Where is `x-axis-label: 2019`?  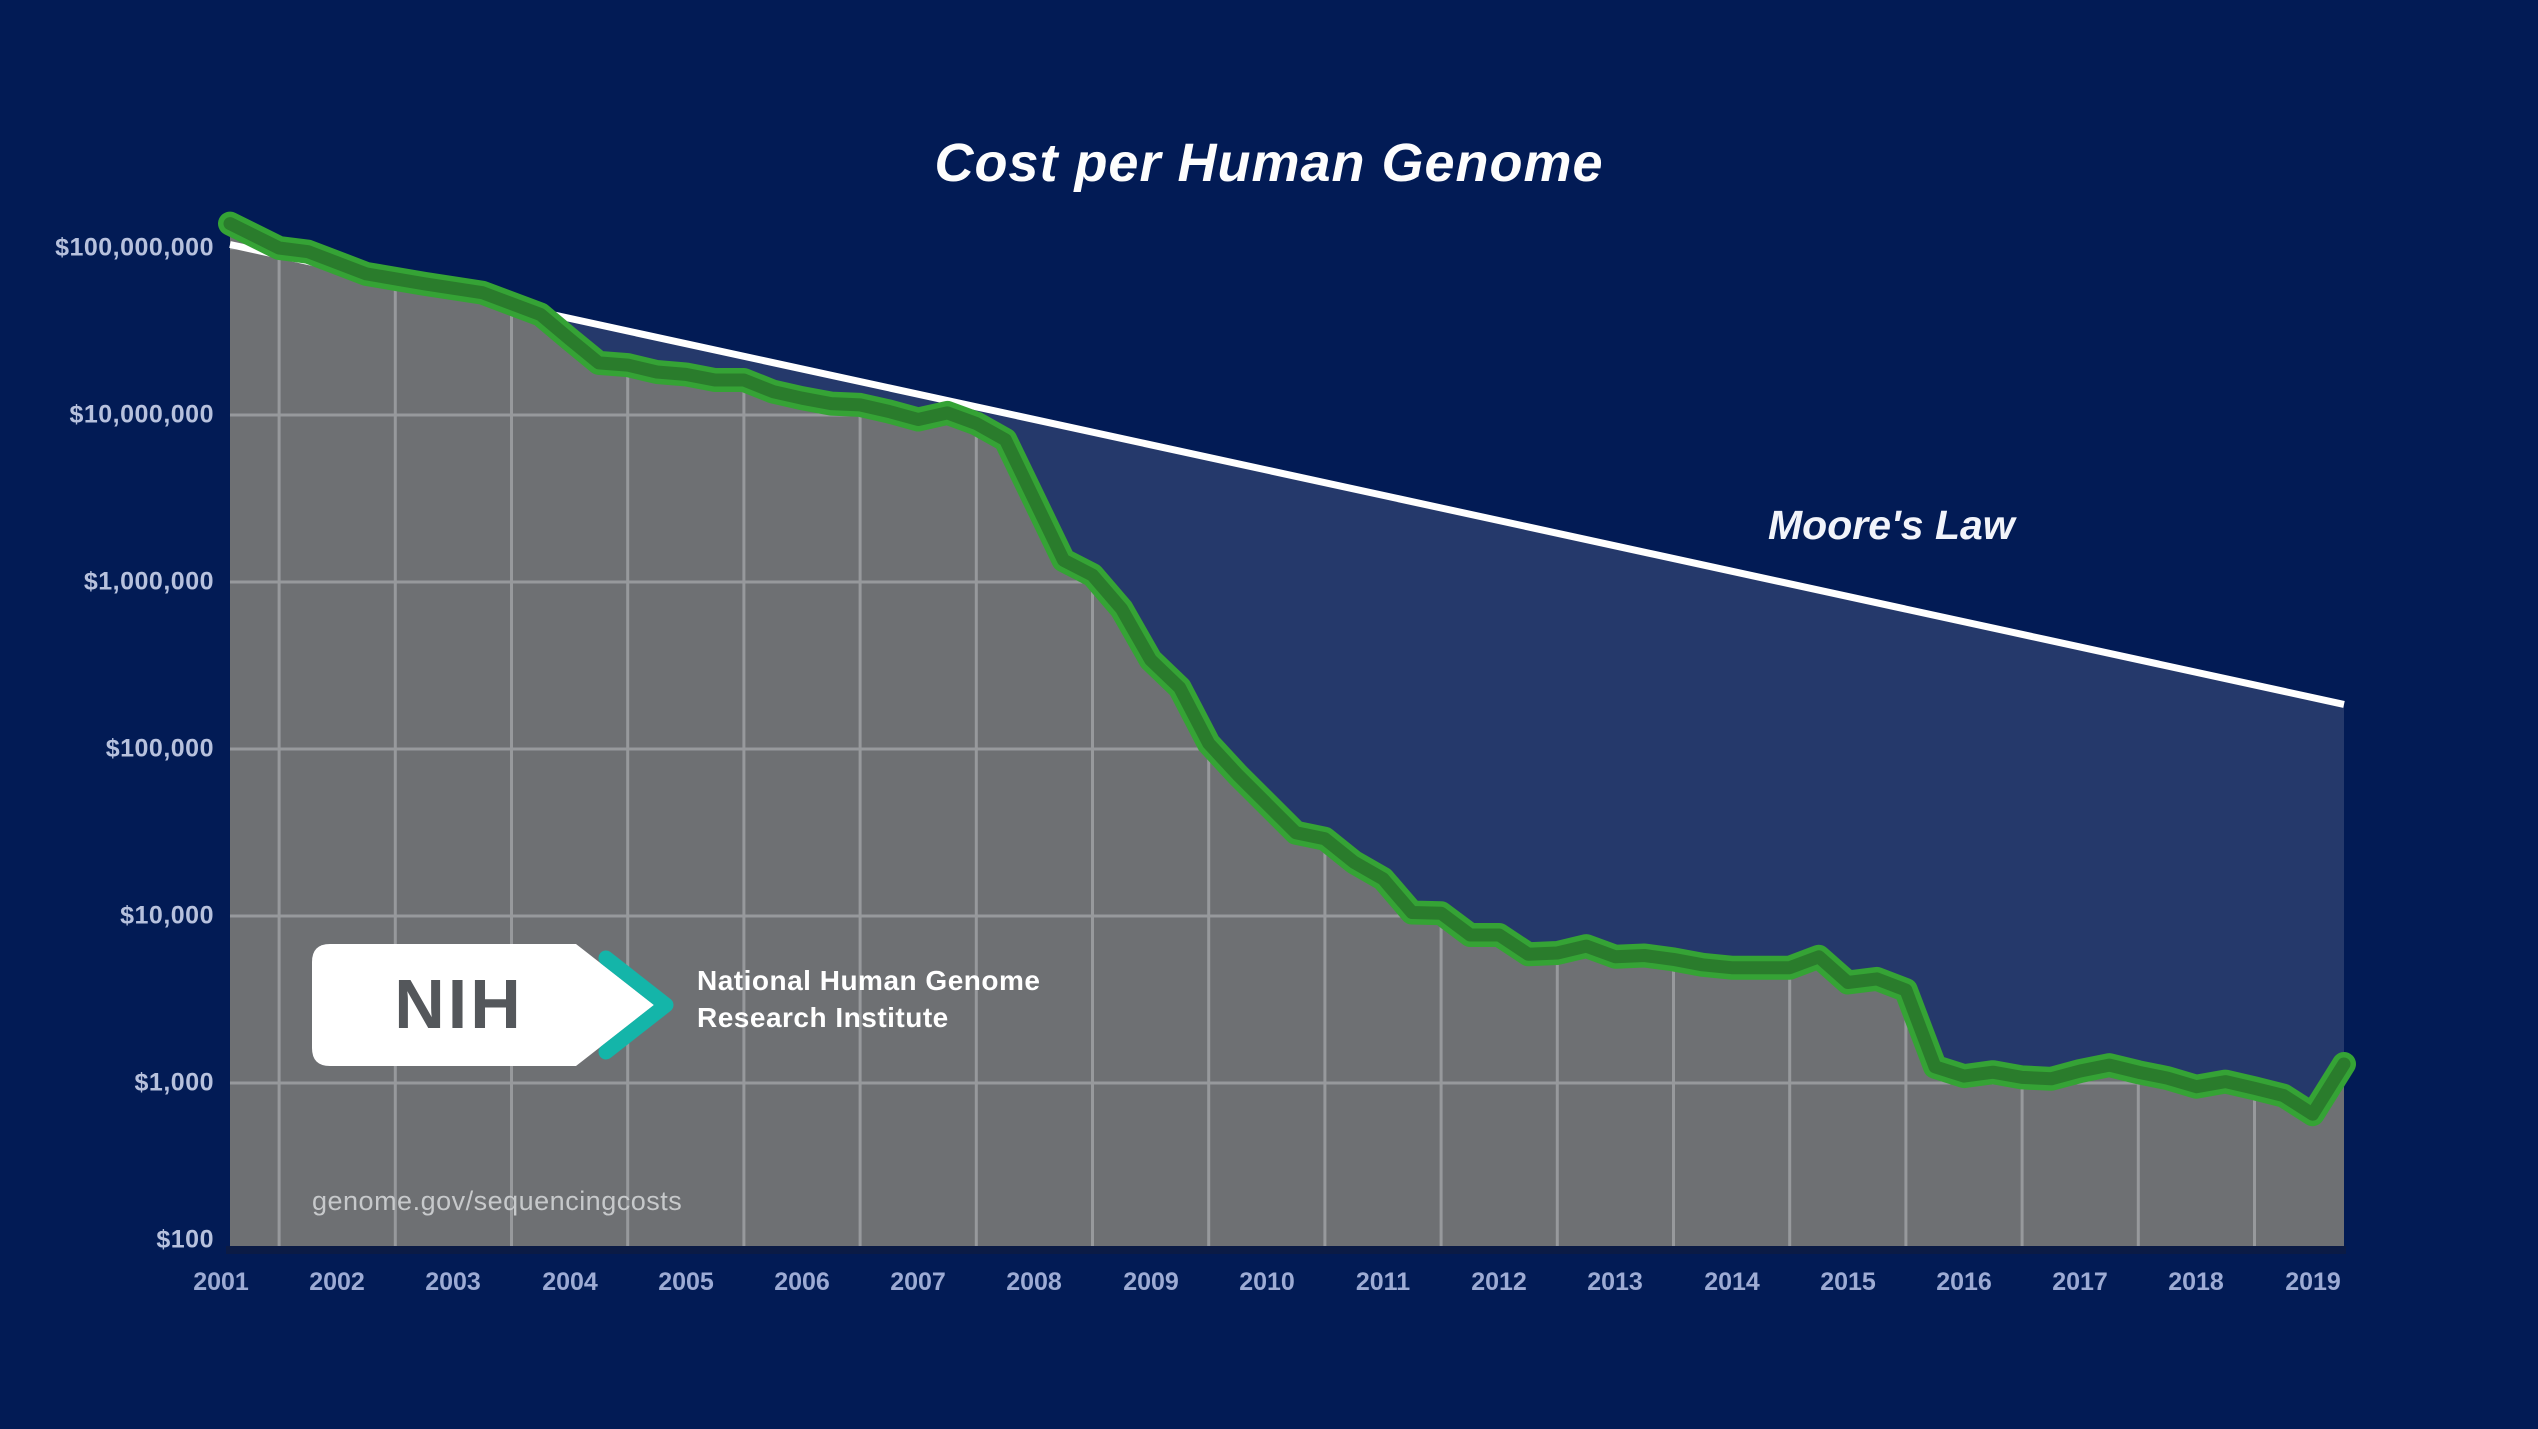 x-axis-label: 2019 is located at coordinates (2313, 1282).